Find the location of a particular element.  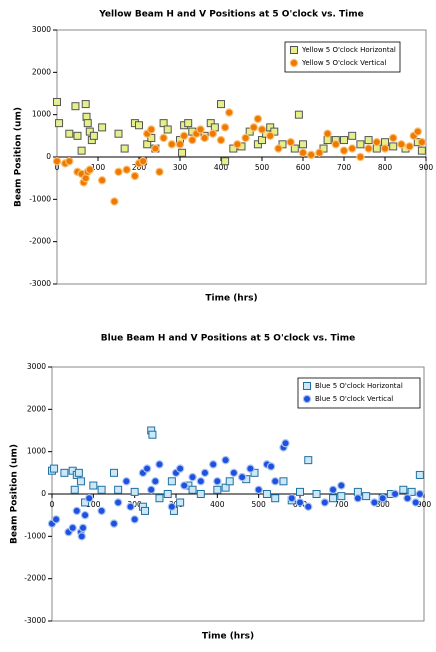

x-tick-label: 700 is located at coordinates (344, 167).